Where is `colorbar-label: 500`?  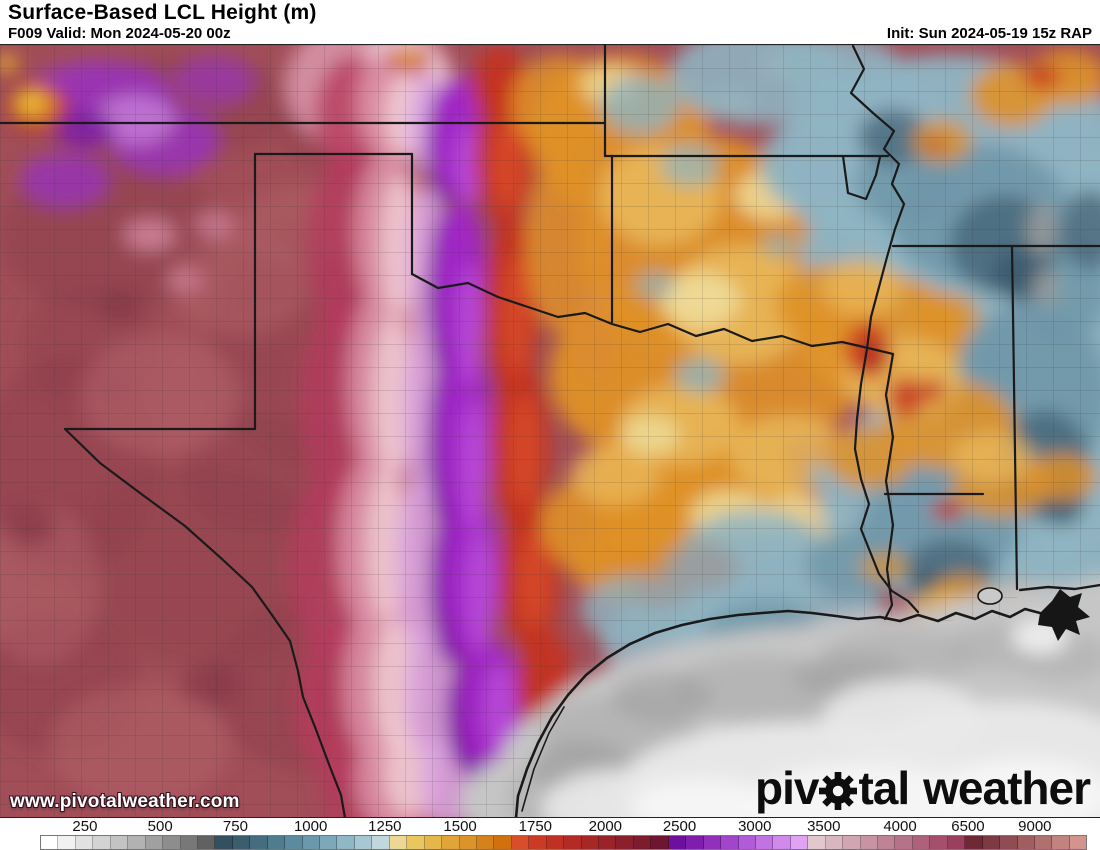
colorbar-label: 500 is located at coordinates (160, 826).